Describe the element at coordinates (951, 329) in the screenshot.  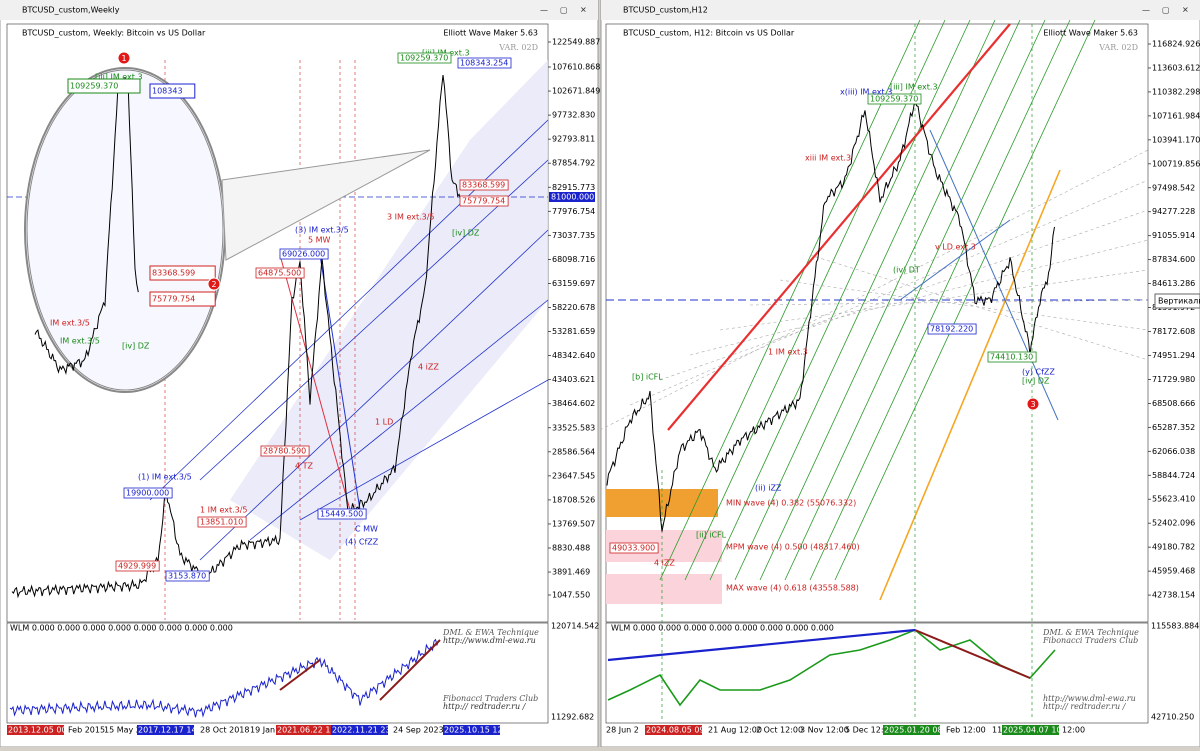
I see `price-tag: 78192.220` at that location.